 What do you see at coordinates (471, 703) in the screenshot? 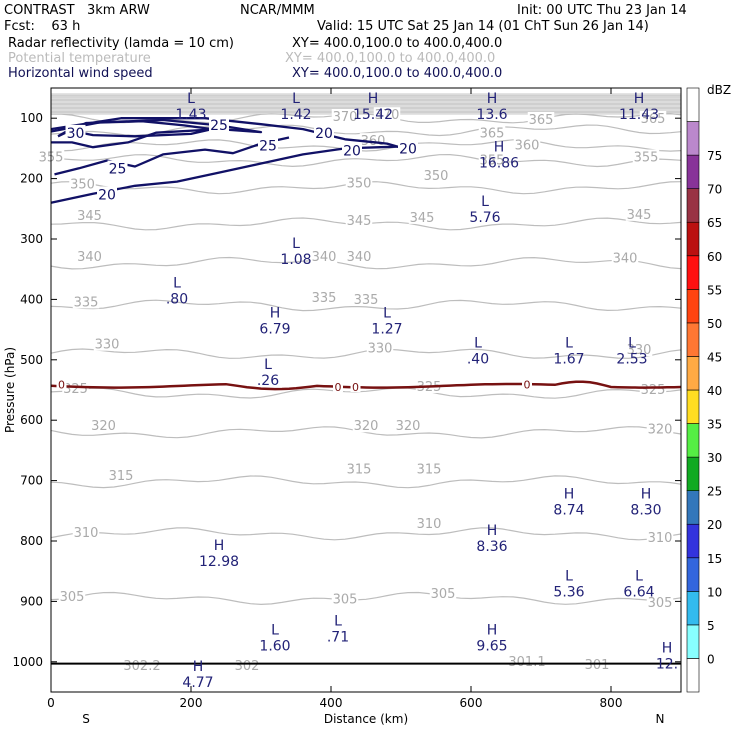
I see `x-tick-label: 600` at bounding box center [471, 703].